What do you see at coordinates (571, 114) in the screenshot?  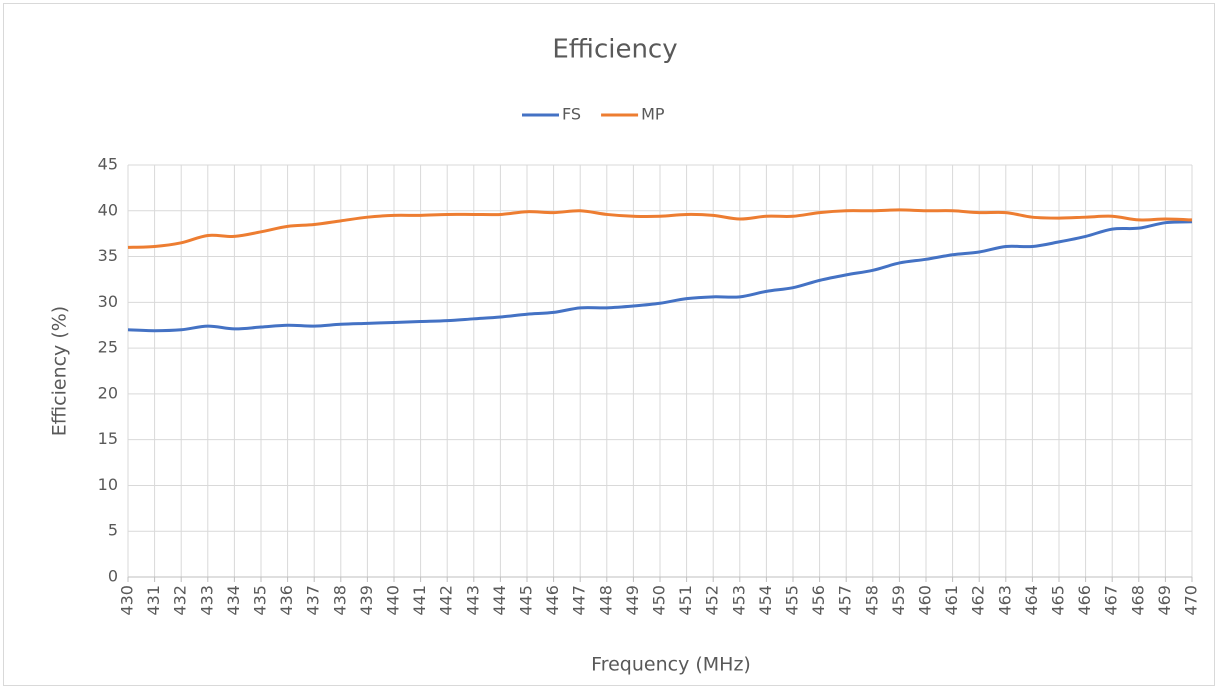 I see `legend-label: FS` at bounding box center [571, 114].